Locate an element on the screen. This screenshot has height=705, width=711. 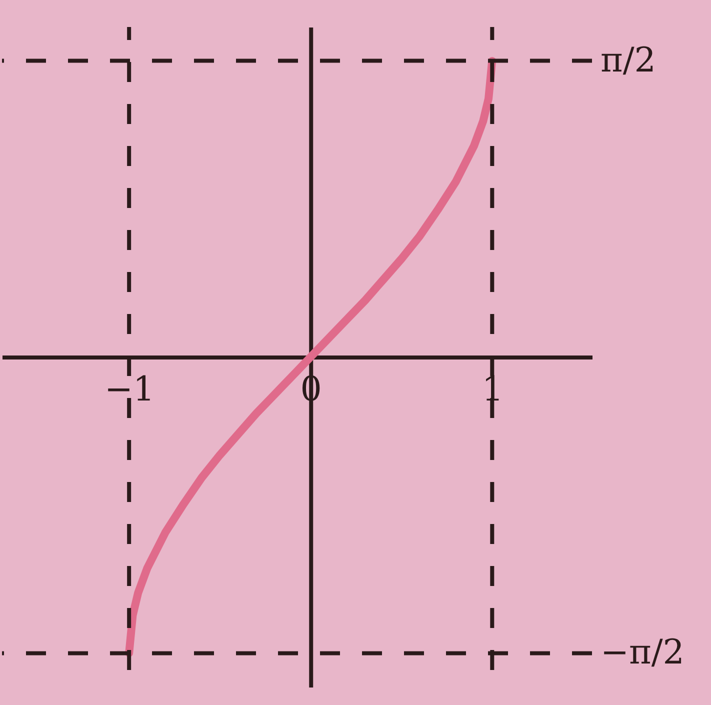
x-tick-label: −1 is located at coordinates (129, 390).